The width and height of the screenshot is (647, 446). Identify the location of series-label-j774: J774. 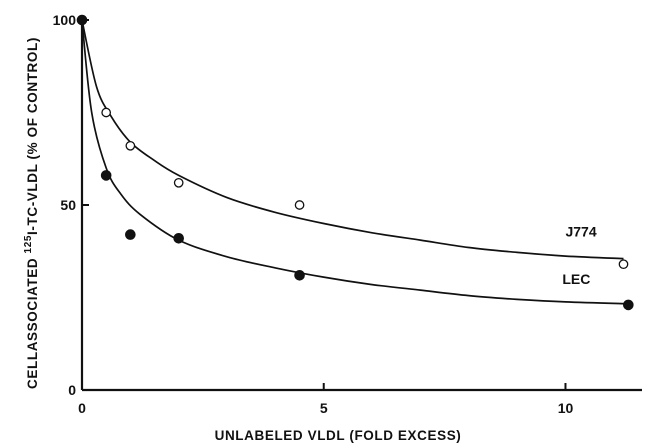
(580, 232).